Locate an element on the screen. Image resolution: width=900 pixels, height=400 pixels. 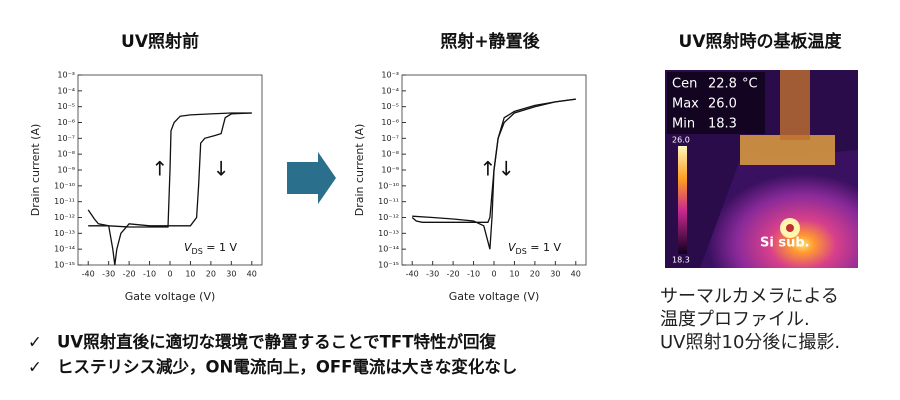
chart-title: 照射+静置後 is located at coordinates (490, 41).